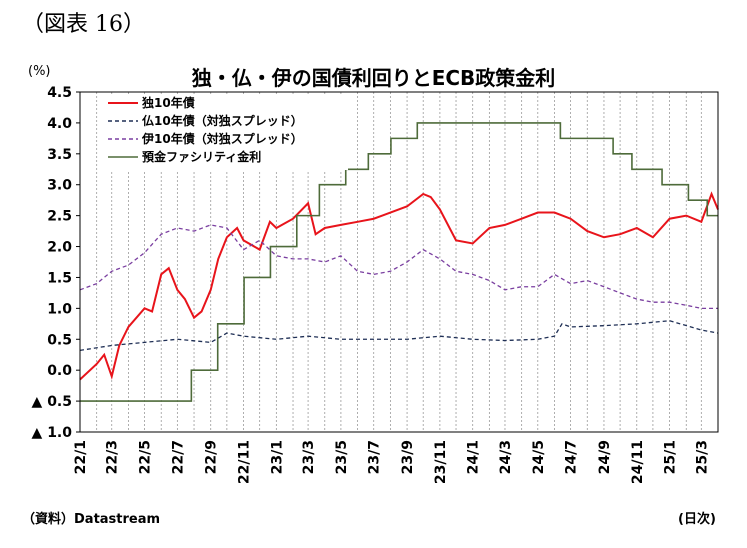 The width and height of the screenshot is (747, 548). Describe the element at coordinates (222, 120) in the screenshot. I see `legend-label: 仏10年債（対独スプレッド）` at that location.